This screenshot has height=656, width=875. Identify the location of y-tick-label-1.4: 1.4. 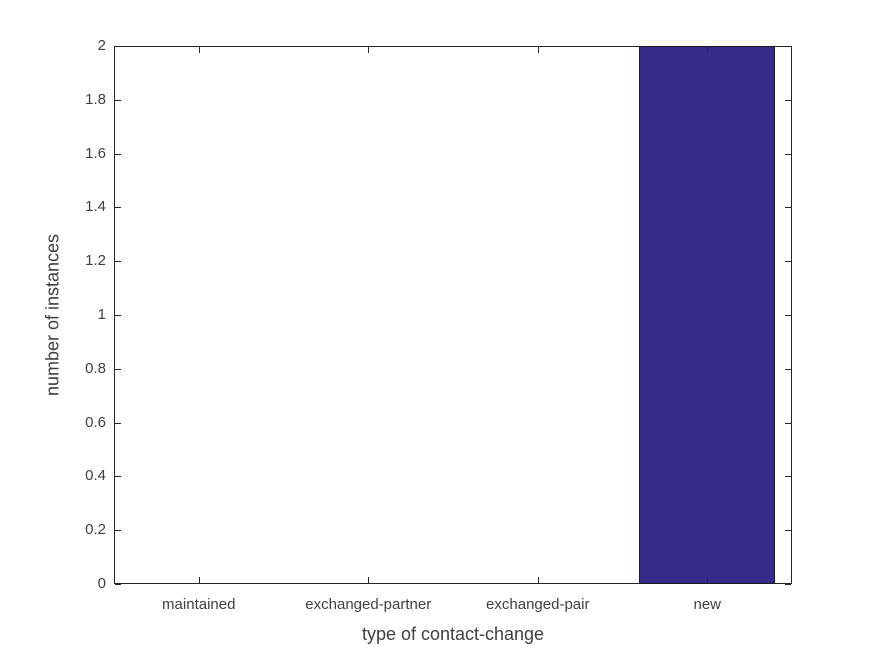
(95, 207).